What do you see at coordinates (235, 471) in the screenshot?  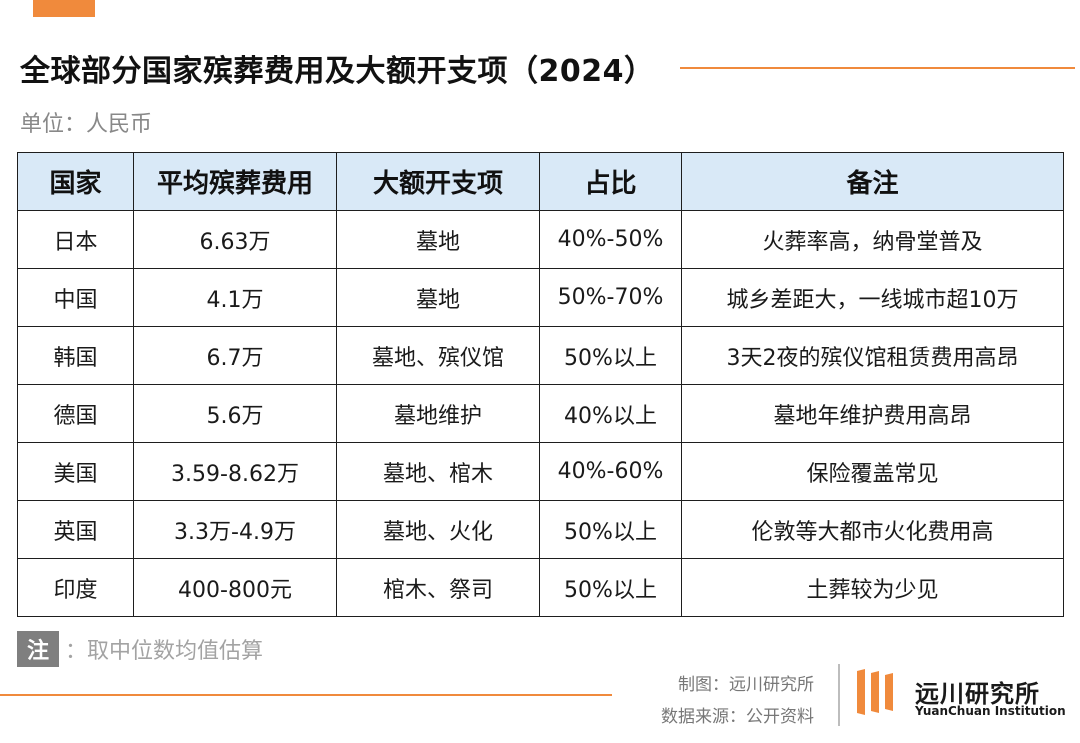 I see `cell-avg-cost: 3.59-8.62万` at bounding box center [235, 471].